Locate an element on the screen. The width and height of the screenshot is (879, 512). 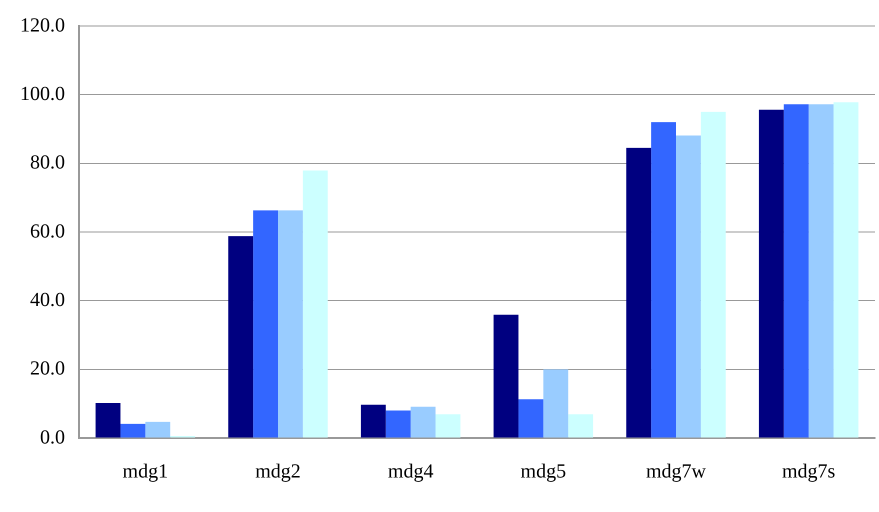
y-tick-label: 120.0 is located at coordinates (42, 25).